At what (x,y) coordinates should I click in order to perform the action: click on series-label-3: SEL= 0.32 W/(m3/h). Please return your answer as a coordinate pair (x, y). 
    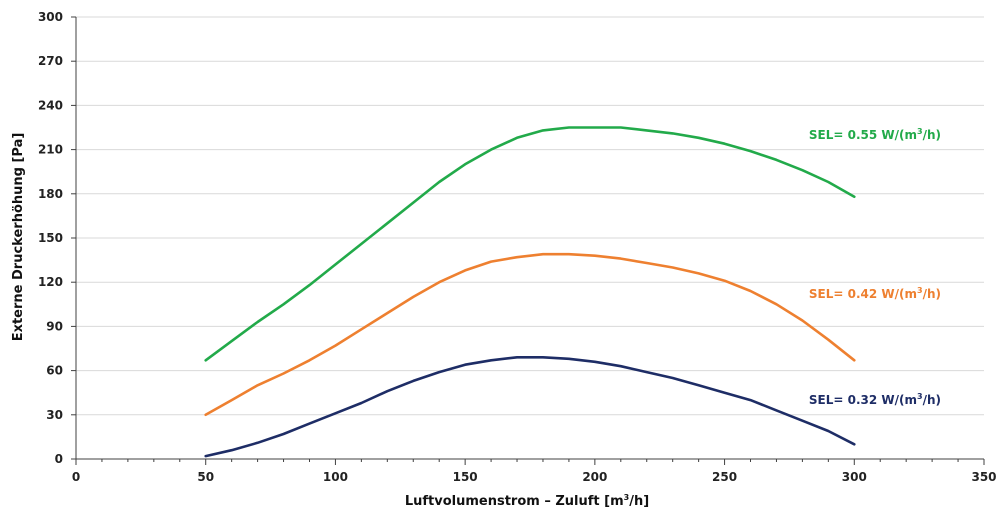
    Looking at the image, I should click on (875, 399).